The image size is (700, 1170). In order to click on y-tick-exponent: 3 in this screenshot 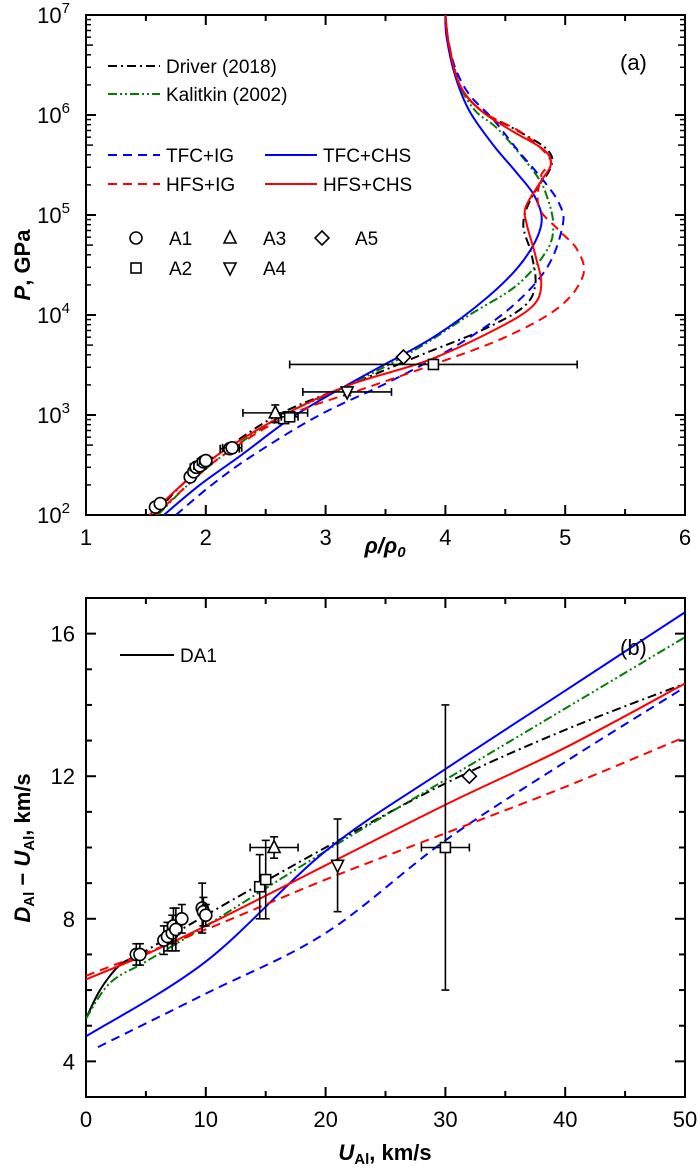, I will do `click(66, 408)`.